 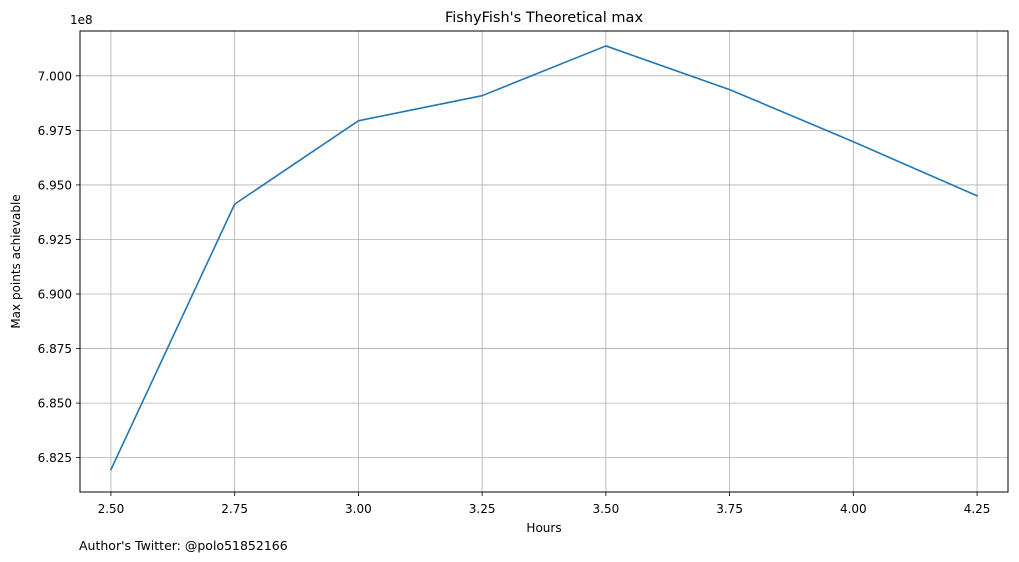 I want to click on y-axis-multiplier: 1e8, so click(x=81, y=20).